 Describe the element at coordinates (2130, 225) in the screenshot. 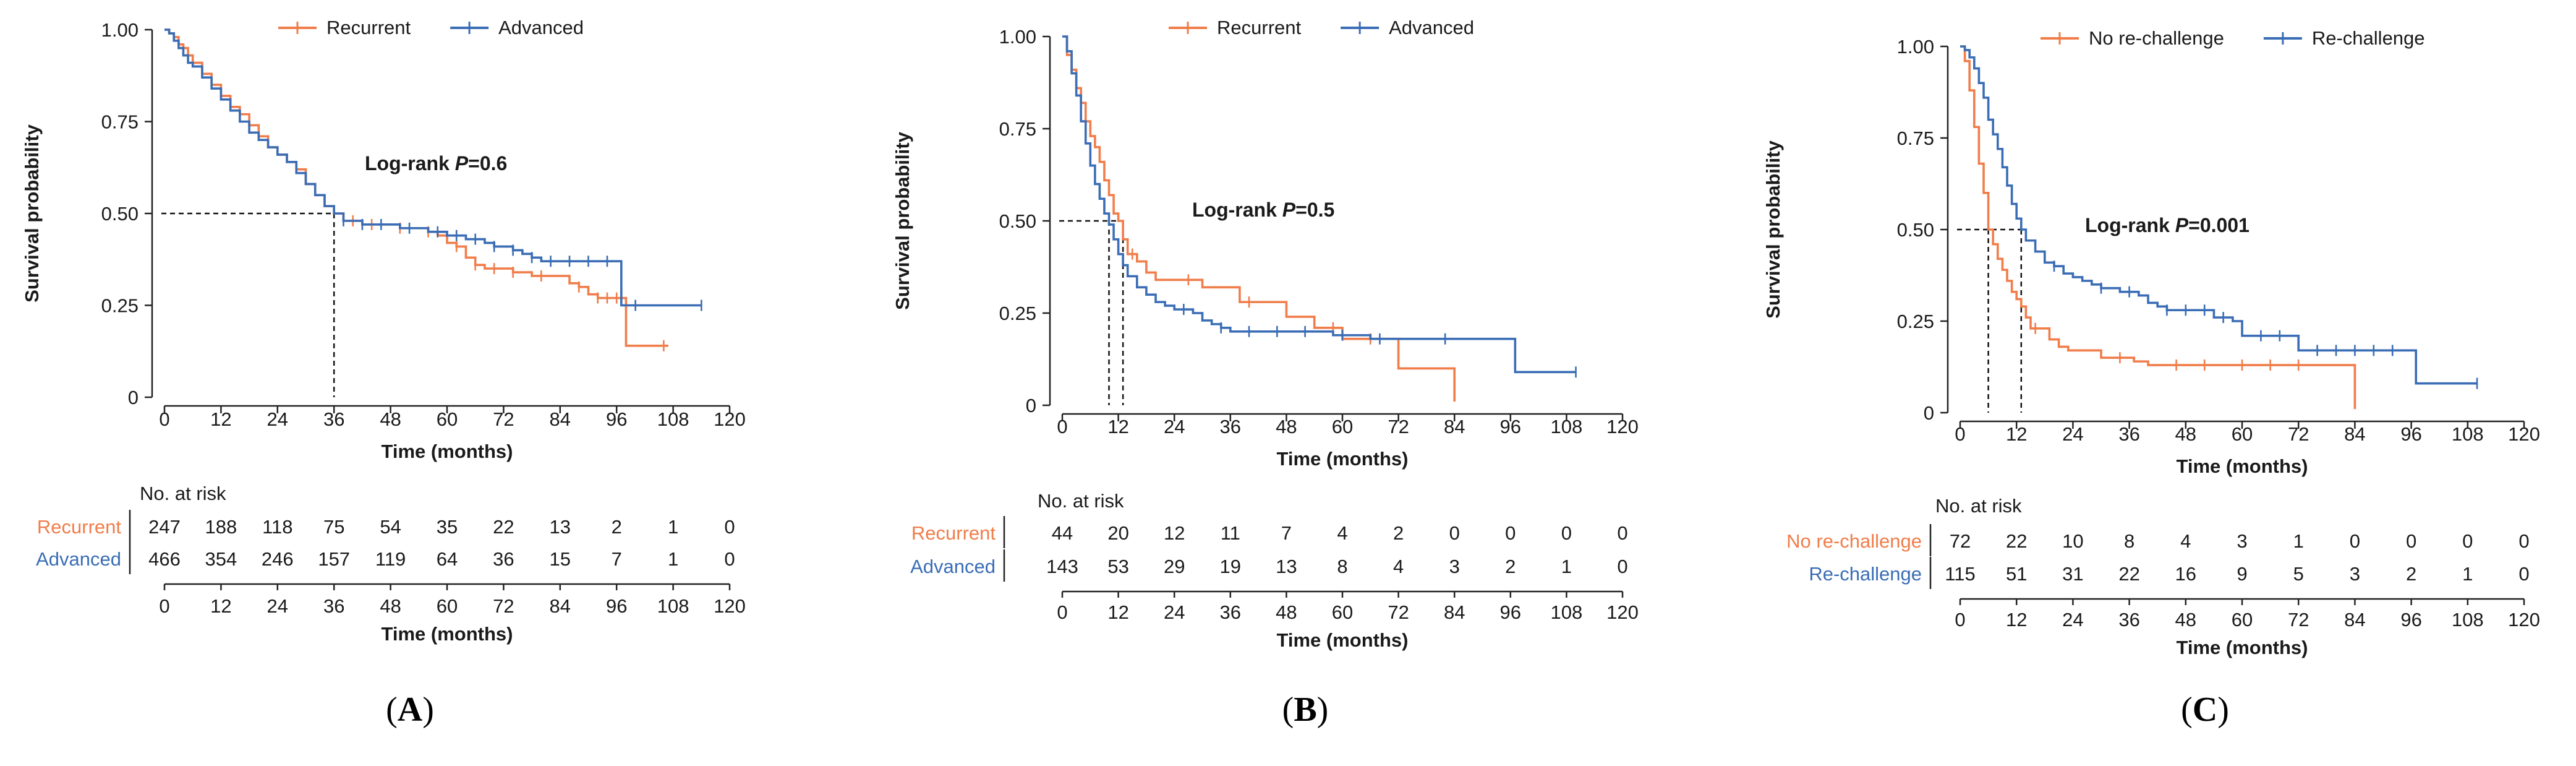

I see `logrank-prefix: Log-rank` at that location.